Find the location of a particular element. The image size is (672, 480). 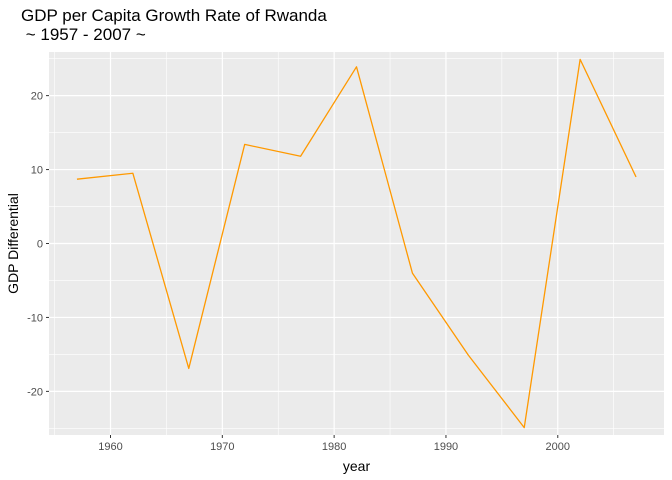

x-tick-label: 1990 is located at coordinates (446, 447).